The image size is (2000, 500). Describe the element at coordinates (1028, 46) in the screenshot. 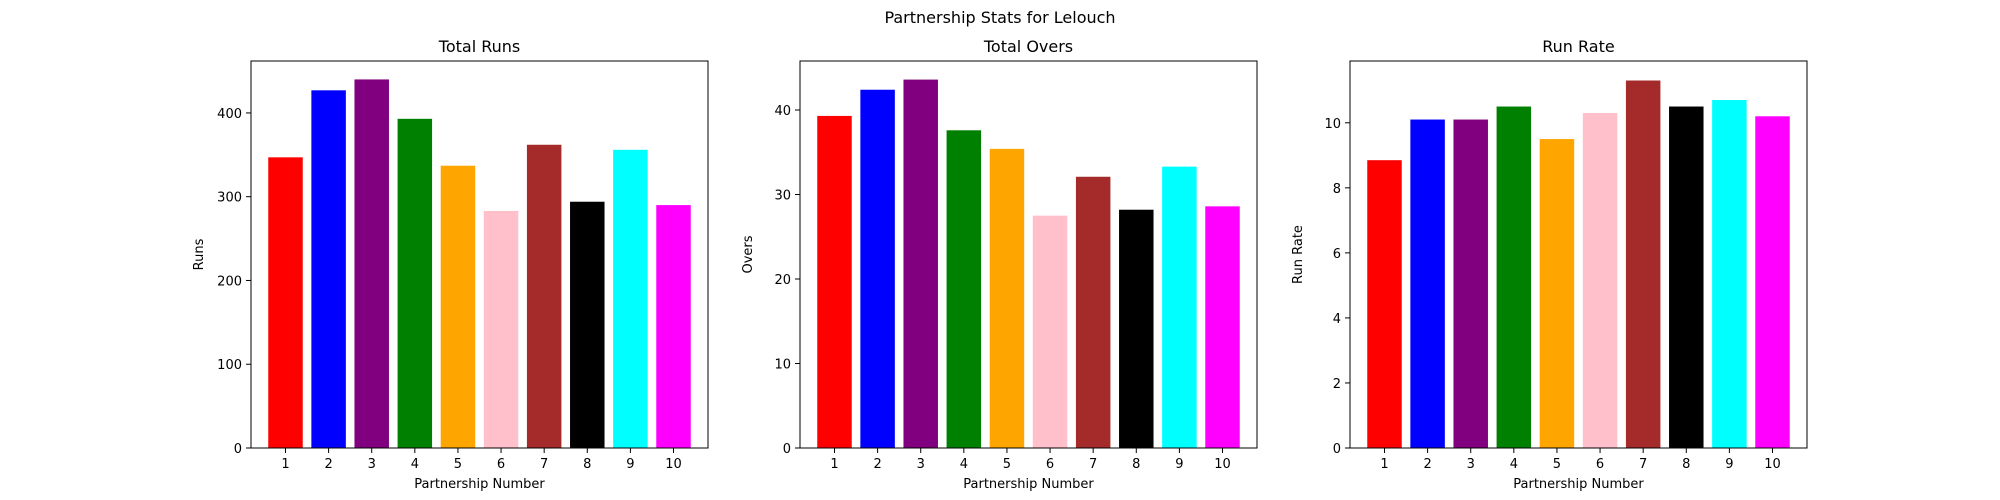

I see `chart-title: Total Overs` at that location.